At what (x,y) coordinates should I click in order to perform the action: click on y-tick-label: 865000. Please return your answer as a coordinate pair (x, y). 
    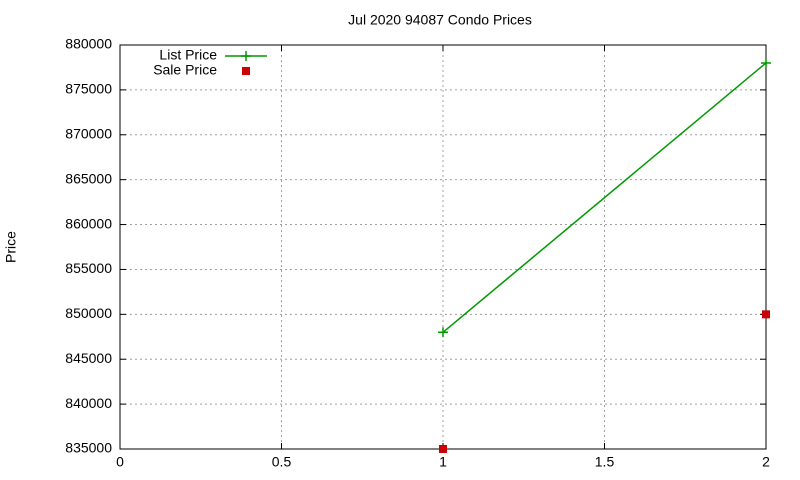
    Looking at the image, I should click on (88, 178).